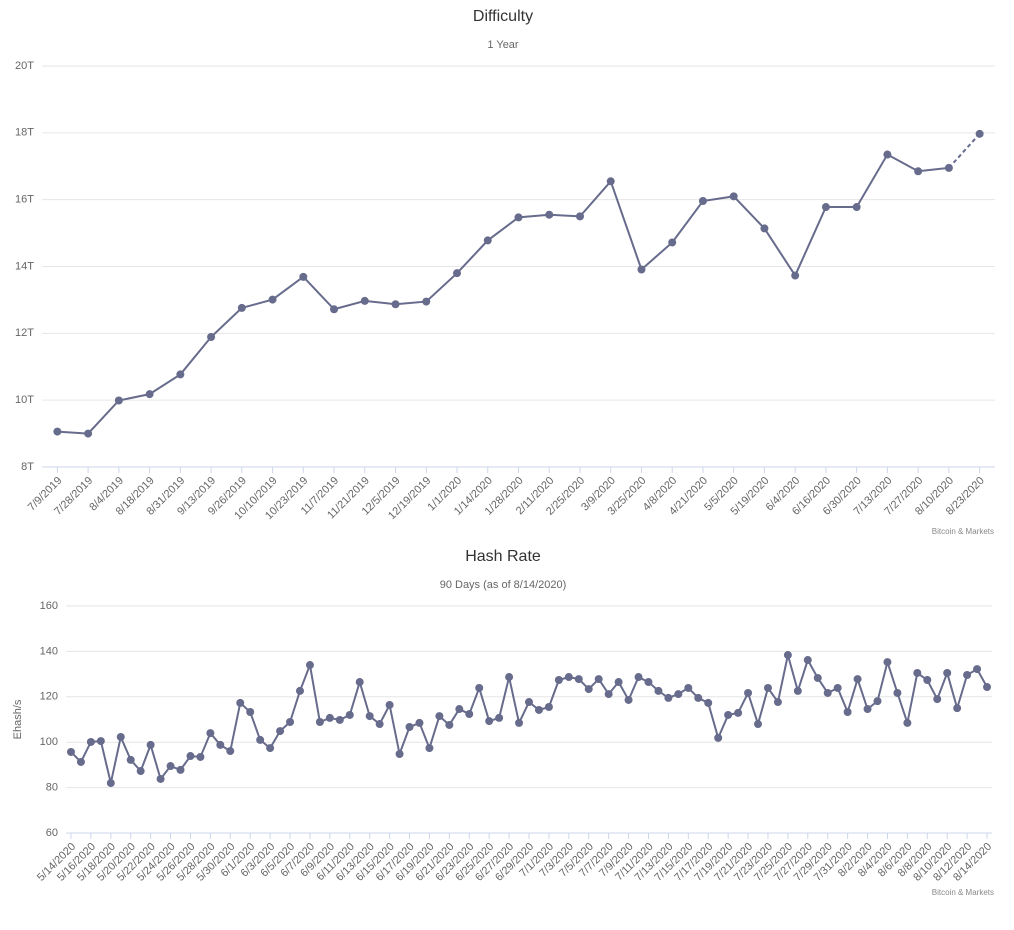 The width and height of the screenshot is (1014, 930). Describe the element at coordinates (18, 719) in the screenshot. I see `y-axis-label: Ehash/s` at that location.